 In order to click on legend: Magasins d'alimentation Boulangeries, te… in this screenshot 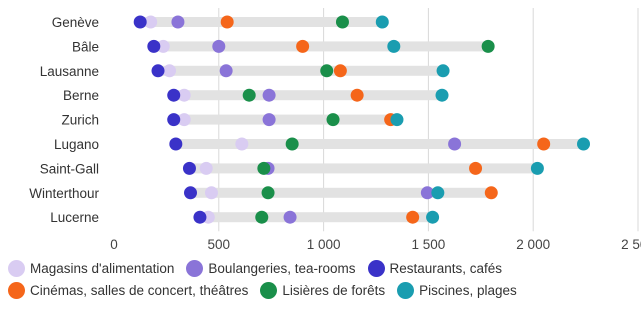, I will do `click(323, 279)`.